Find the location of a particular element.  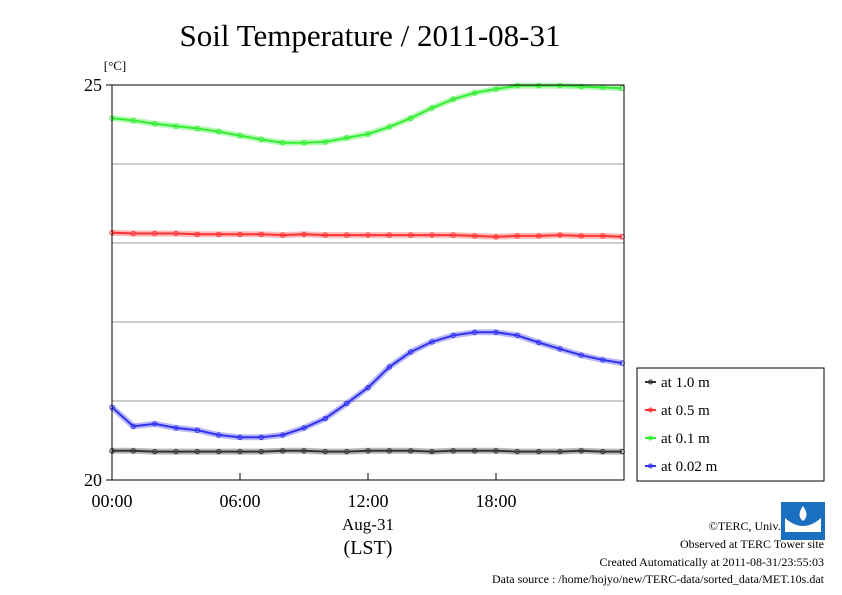

legend-label: at 0.02 m is located at coordinates (689, 467).